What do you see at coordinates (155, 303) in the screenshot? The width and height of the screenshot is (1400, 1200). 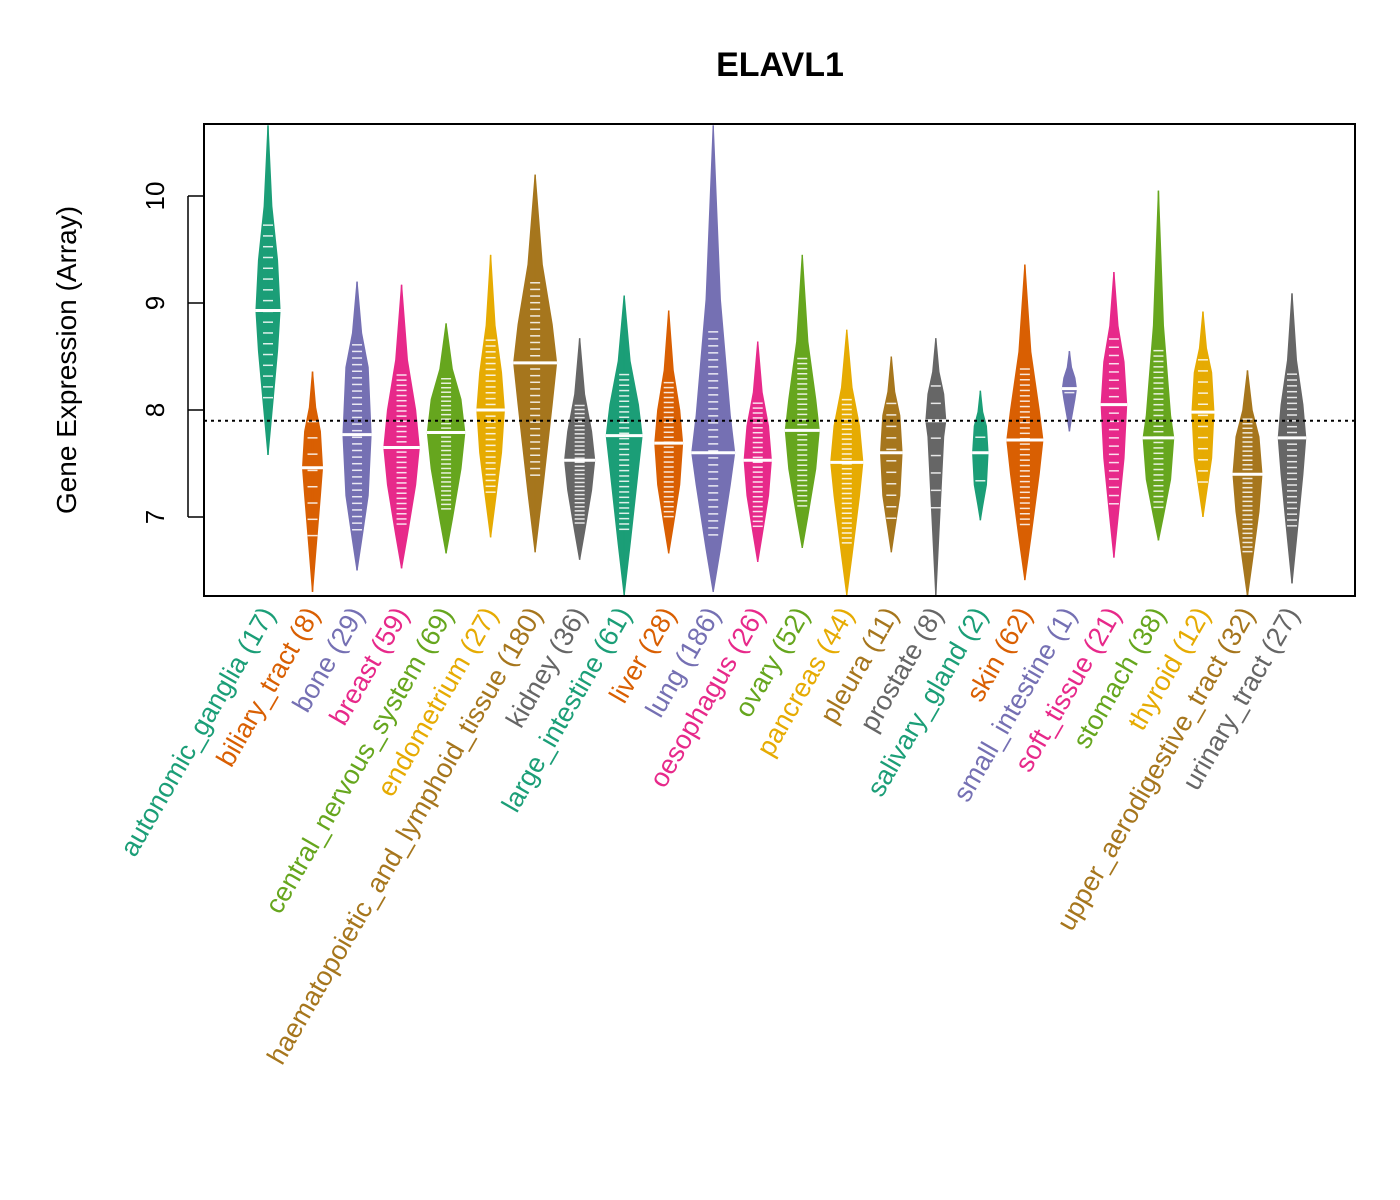 I see `y-tick-label: 9` at bounding box center [155, 303].